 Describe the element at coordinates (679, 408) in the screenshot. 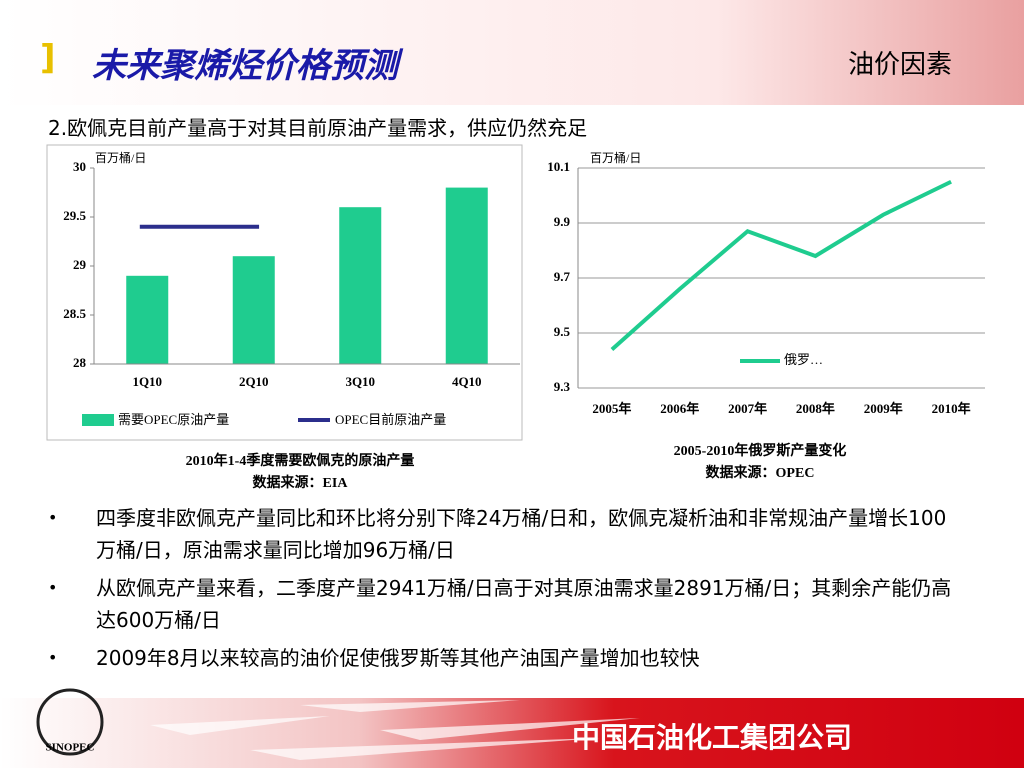

I see `x-tick-label: 2006年` at that location.